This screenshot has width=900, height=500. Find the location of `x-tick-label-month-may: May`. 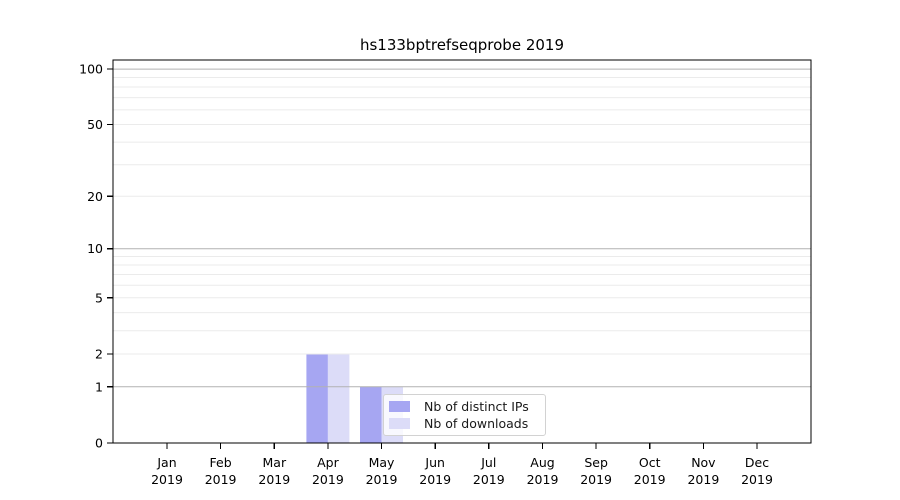

x-tick-label-month-may: May is located at coordinates (382, 462).